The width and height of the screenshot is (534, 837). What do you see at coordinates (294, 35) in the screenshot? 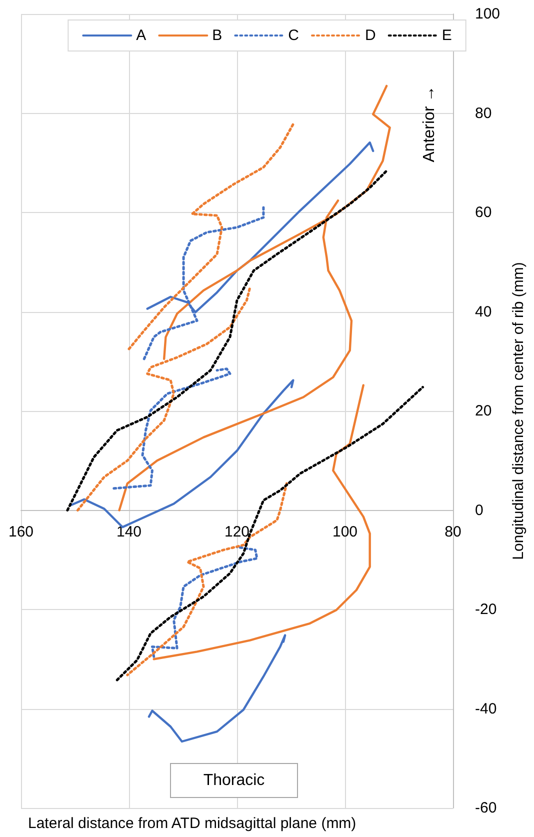
I see `legend-label: C` at bounding box center [294, 35].